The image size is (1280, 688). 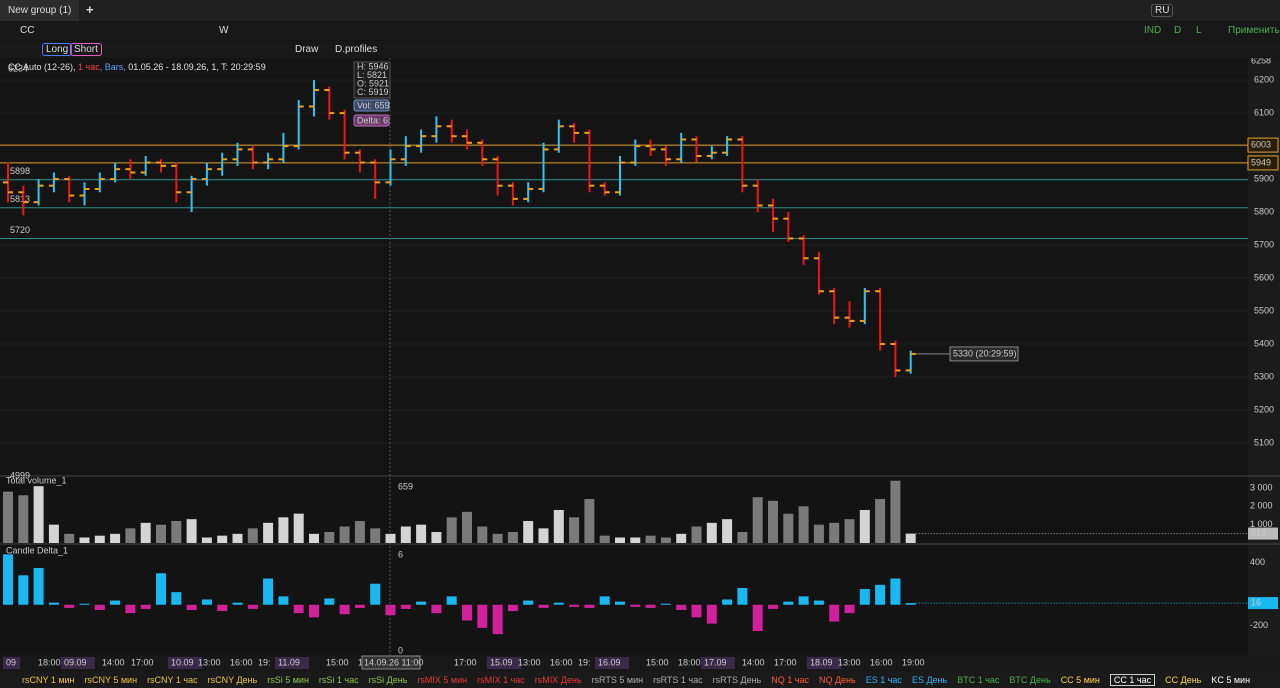 What do you see at coordinates (288, 680) in the screenshot?
I see `instrument-tab: rsSi 5 мин` at bounding box center [288, 680].